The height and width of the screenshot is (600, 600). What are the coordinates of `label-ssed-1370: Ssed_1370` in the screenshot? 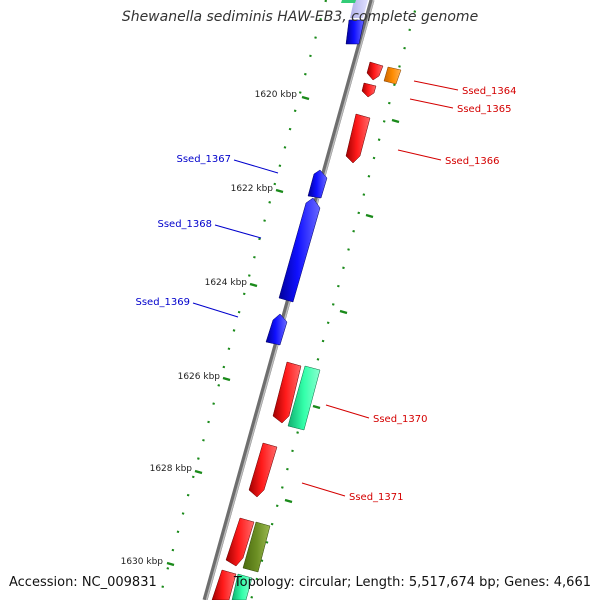 It's located at (400, 419).